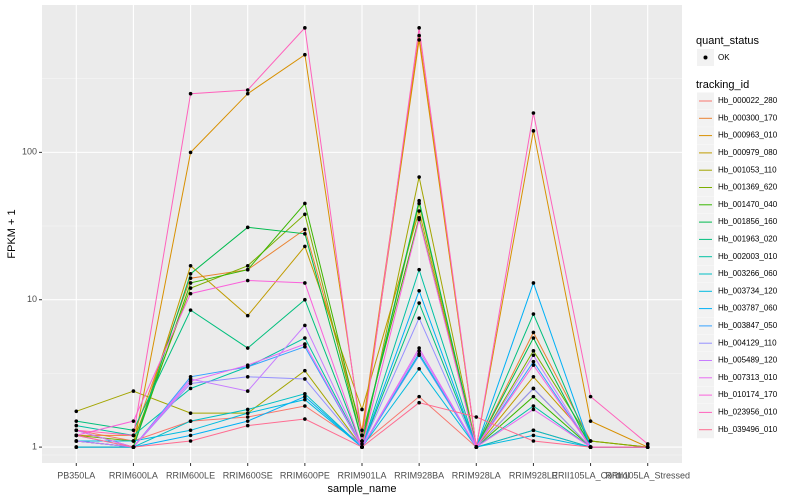 Image resolution: width=800 pixels, height=500 pixels. Describe the element at coordinates (361, 489) in the screenshot. I see `x-axis-title: sample_name` at that location.